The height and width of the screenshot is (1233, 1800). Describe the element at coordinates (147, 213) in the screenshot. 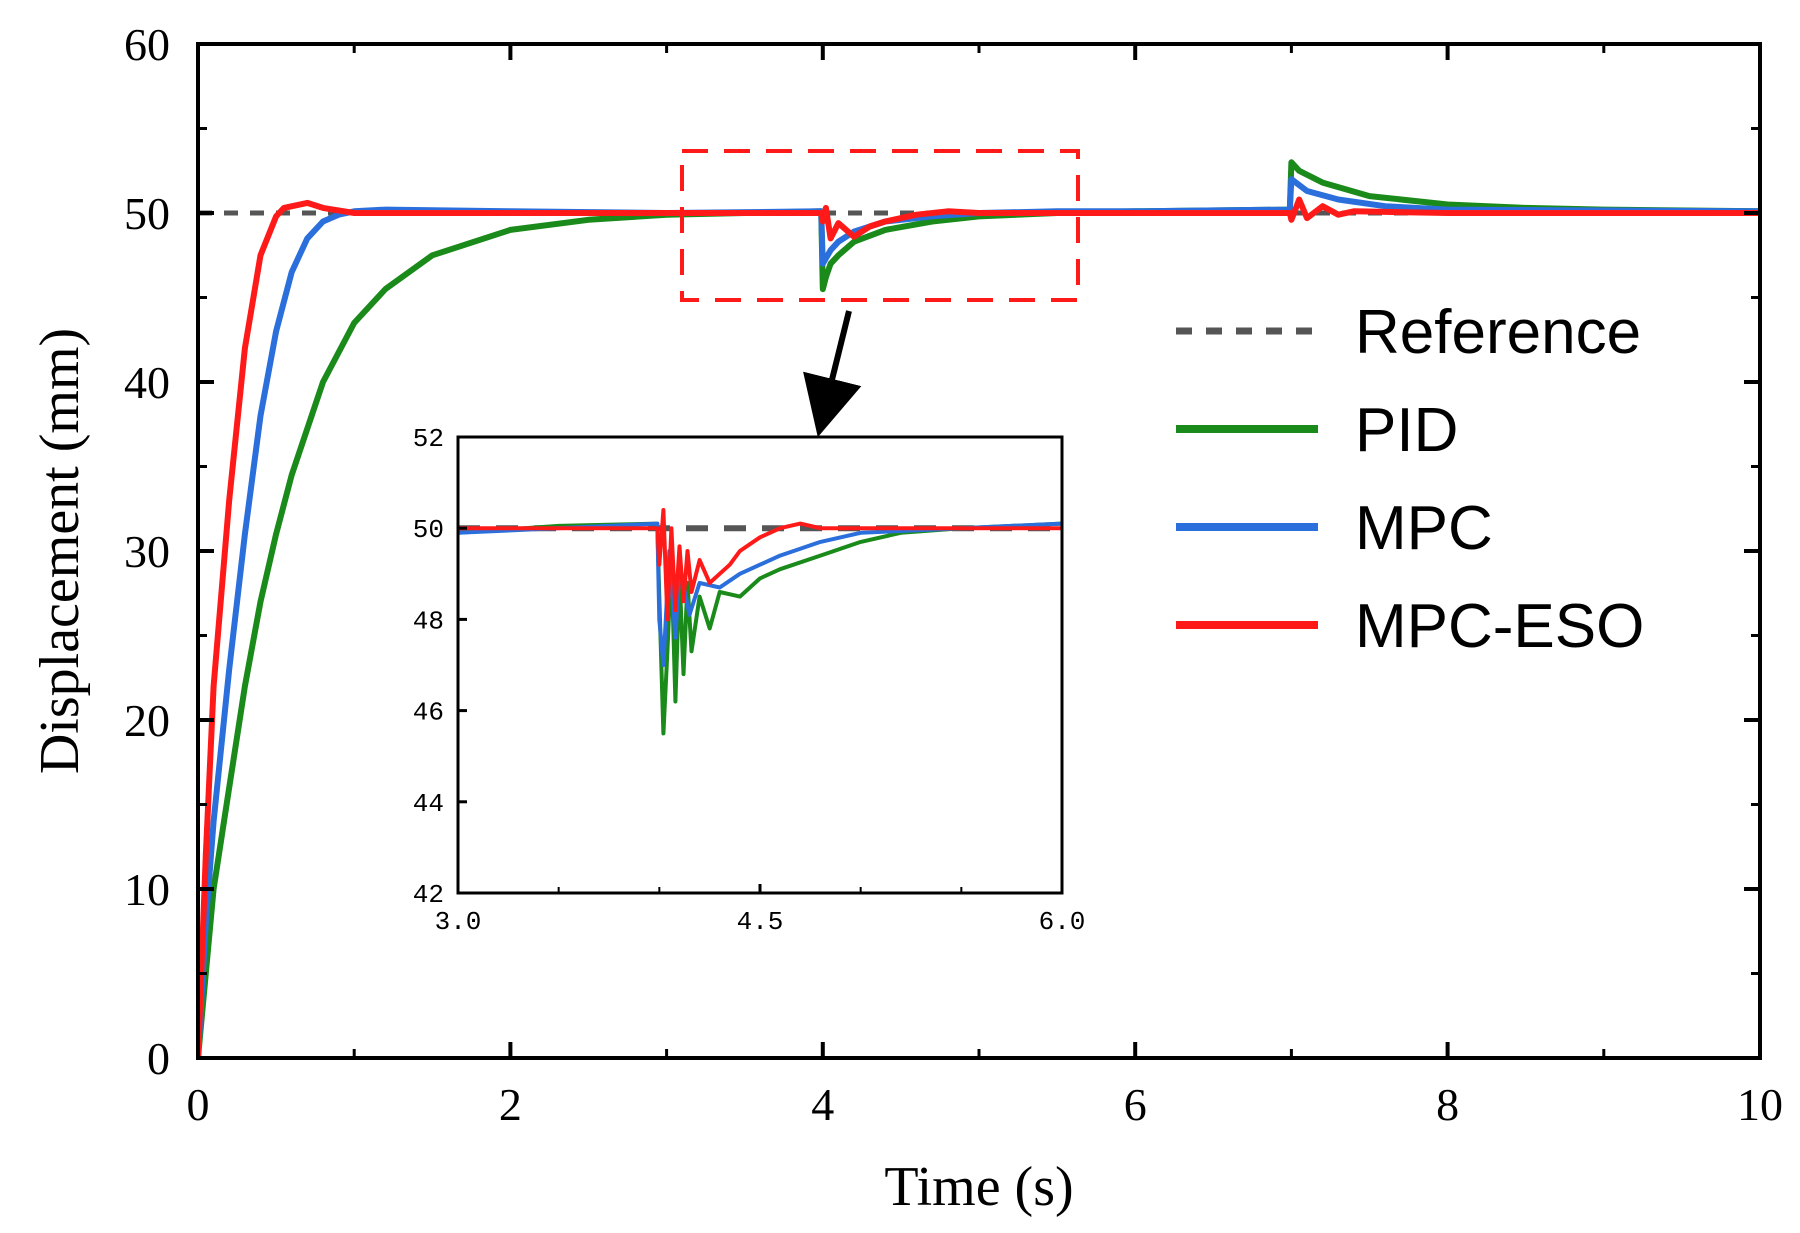

I see `y-tick-label-5: 50` at that location.